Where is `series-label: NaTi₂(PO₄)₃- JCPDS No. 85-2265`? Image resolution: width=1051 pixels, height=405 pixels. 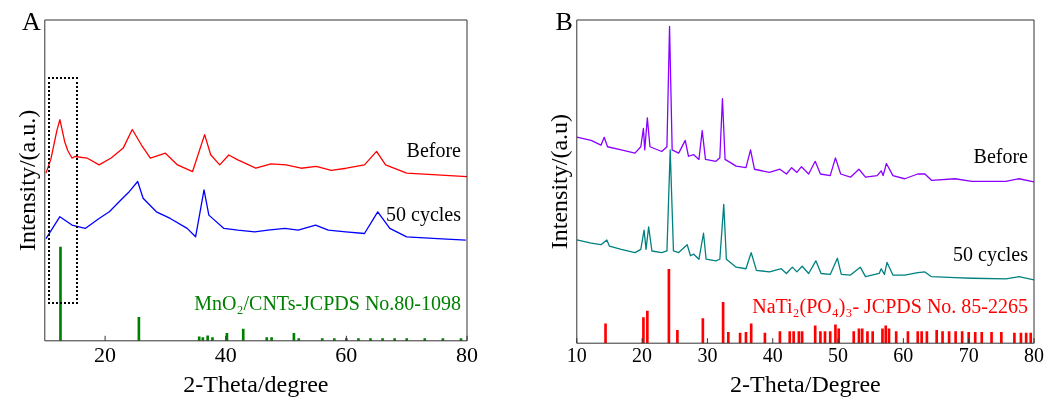 series-label: NaTi₂(PO₄)₃- JCPDS No. 85-2265 is located at coordinates (890, 306).